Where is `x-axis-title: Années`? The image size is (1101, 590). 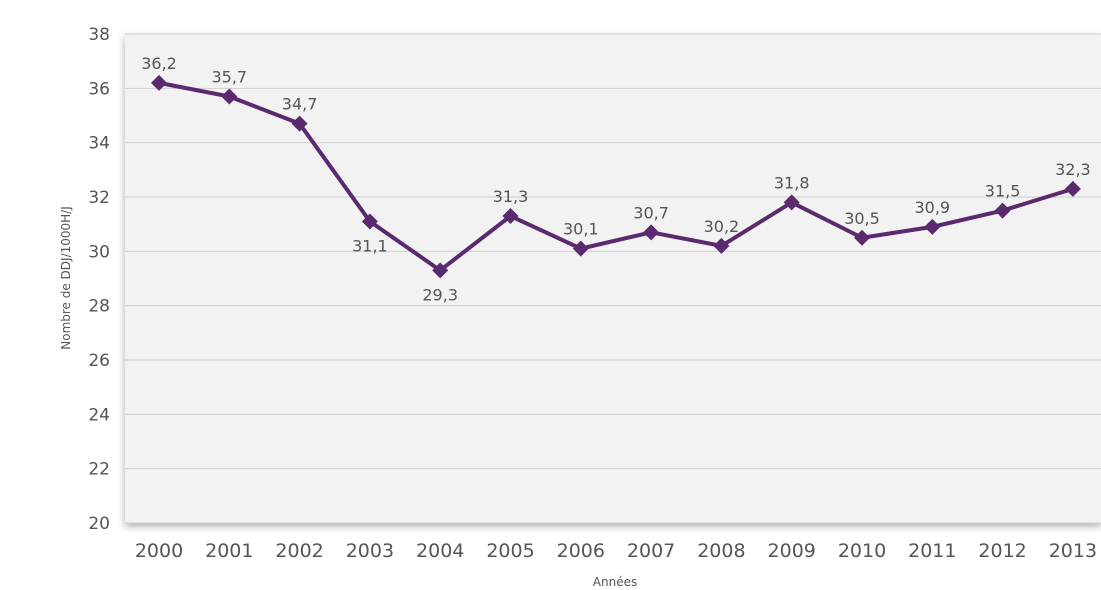
x-axis-title: Années is located at coordinates (615, 582).